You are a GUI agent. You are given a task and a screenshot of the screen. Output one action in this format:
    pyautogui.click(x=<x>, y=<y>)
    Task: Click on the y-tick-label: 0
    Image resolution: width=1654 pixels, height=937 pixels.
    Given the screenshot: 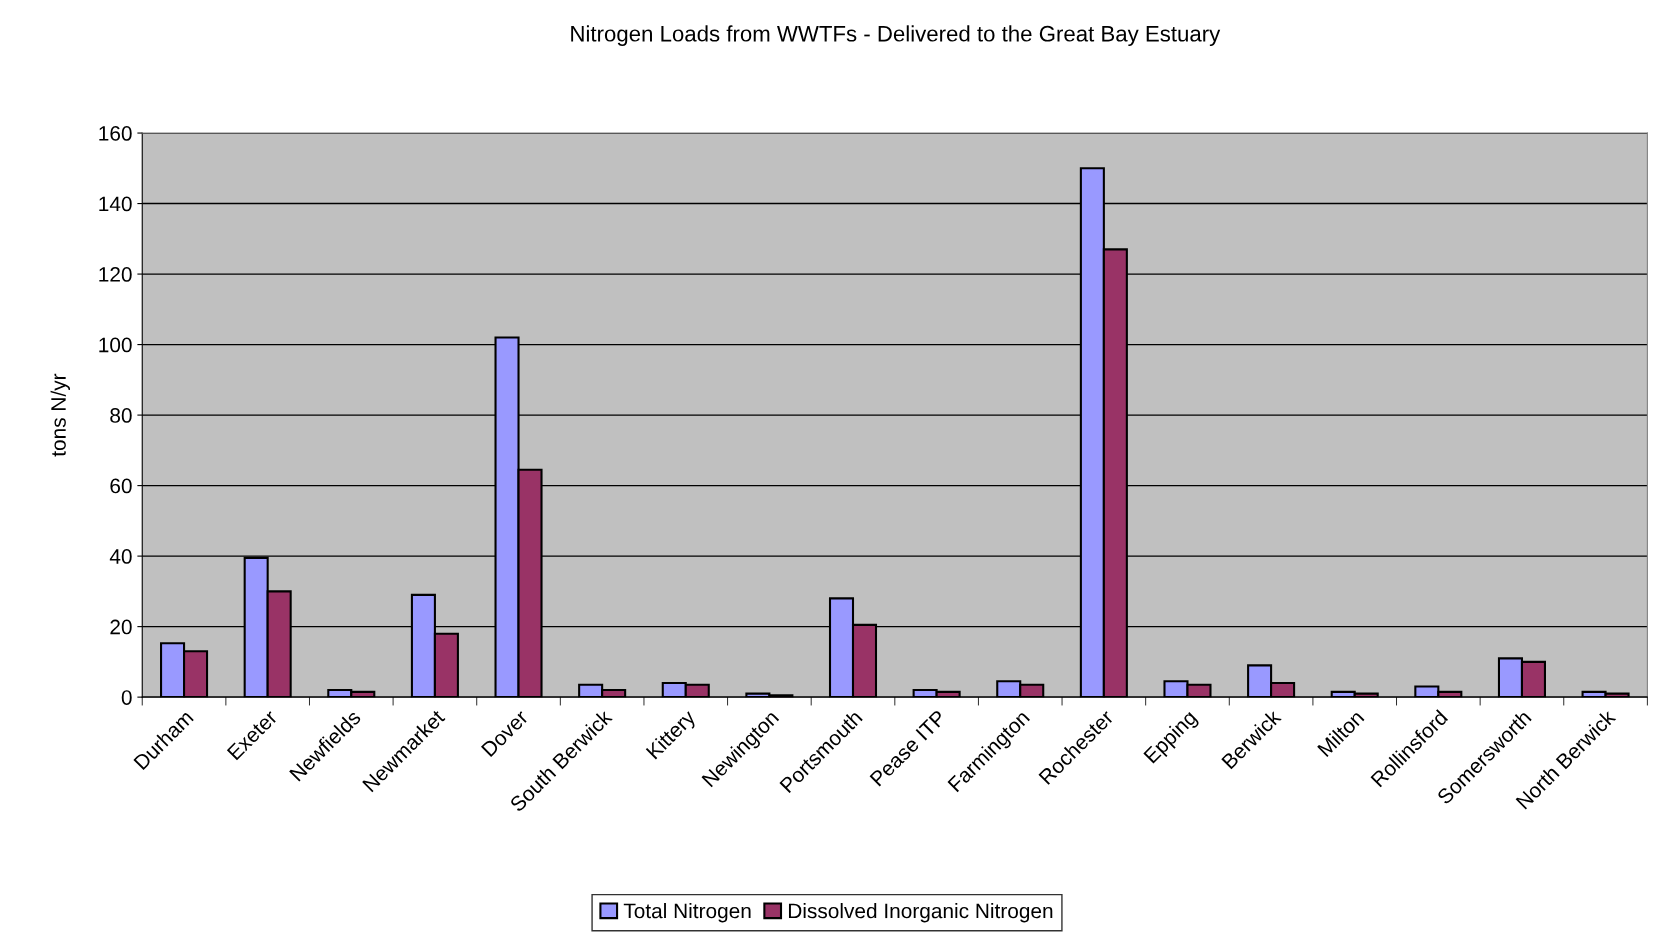 What is the action you would take?
    pyautogui.click(x=126, y=697)
    